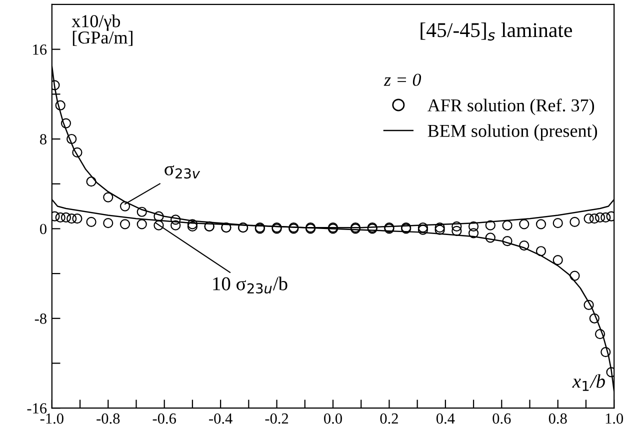 The height and width of the screenshot is (446, 641). What do you see at coordinates (513, 132) in the screenshot?
I see `legend-label: BEM solution (present)` at bounding box center [513, 132].